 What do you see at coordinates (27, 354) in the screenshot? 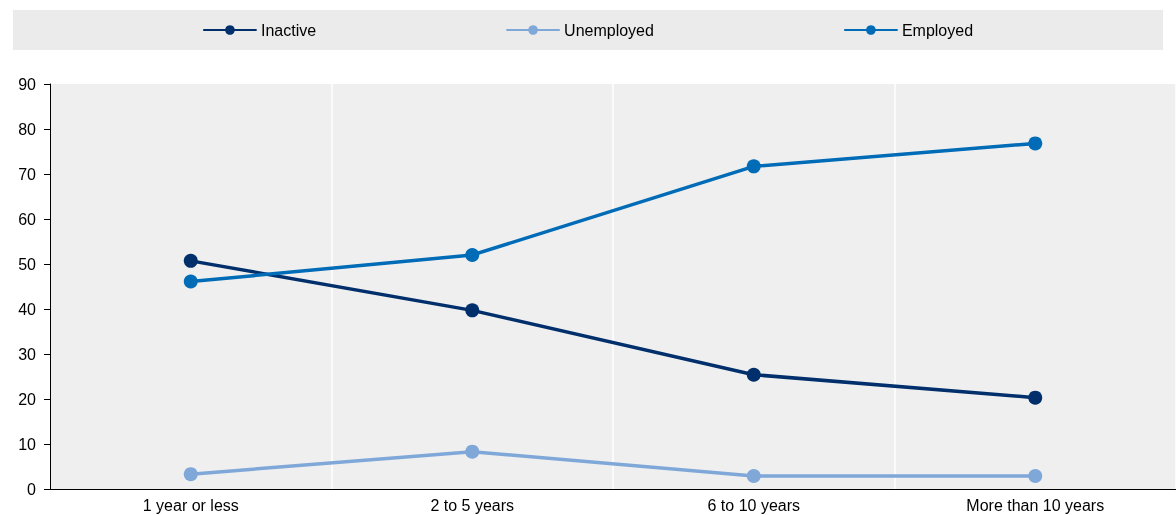
I see `y-tick-label: 30` at bounding box center [27, 354].